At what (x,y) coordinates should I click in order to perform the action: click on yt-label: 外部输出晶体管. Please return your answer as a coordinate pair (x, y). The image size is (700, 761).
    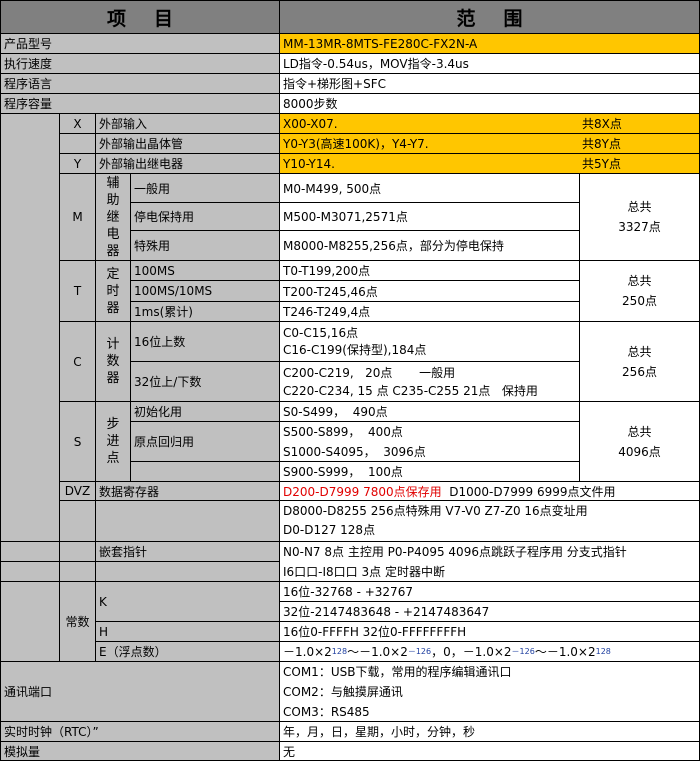
    Looking at the image, I should click on (187, 143).